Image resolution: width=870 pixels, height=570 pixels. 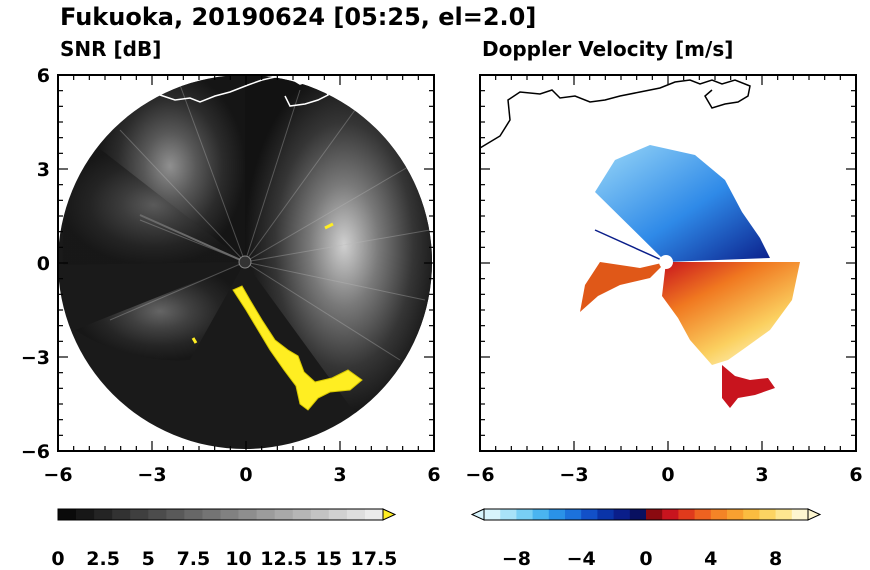 What do you see at coordinates (581, 559) in the screenshot?
I see `velocity-colorbar-label: −4` at bounding box center [581, 559].